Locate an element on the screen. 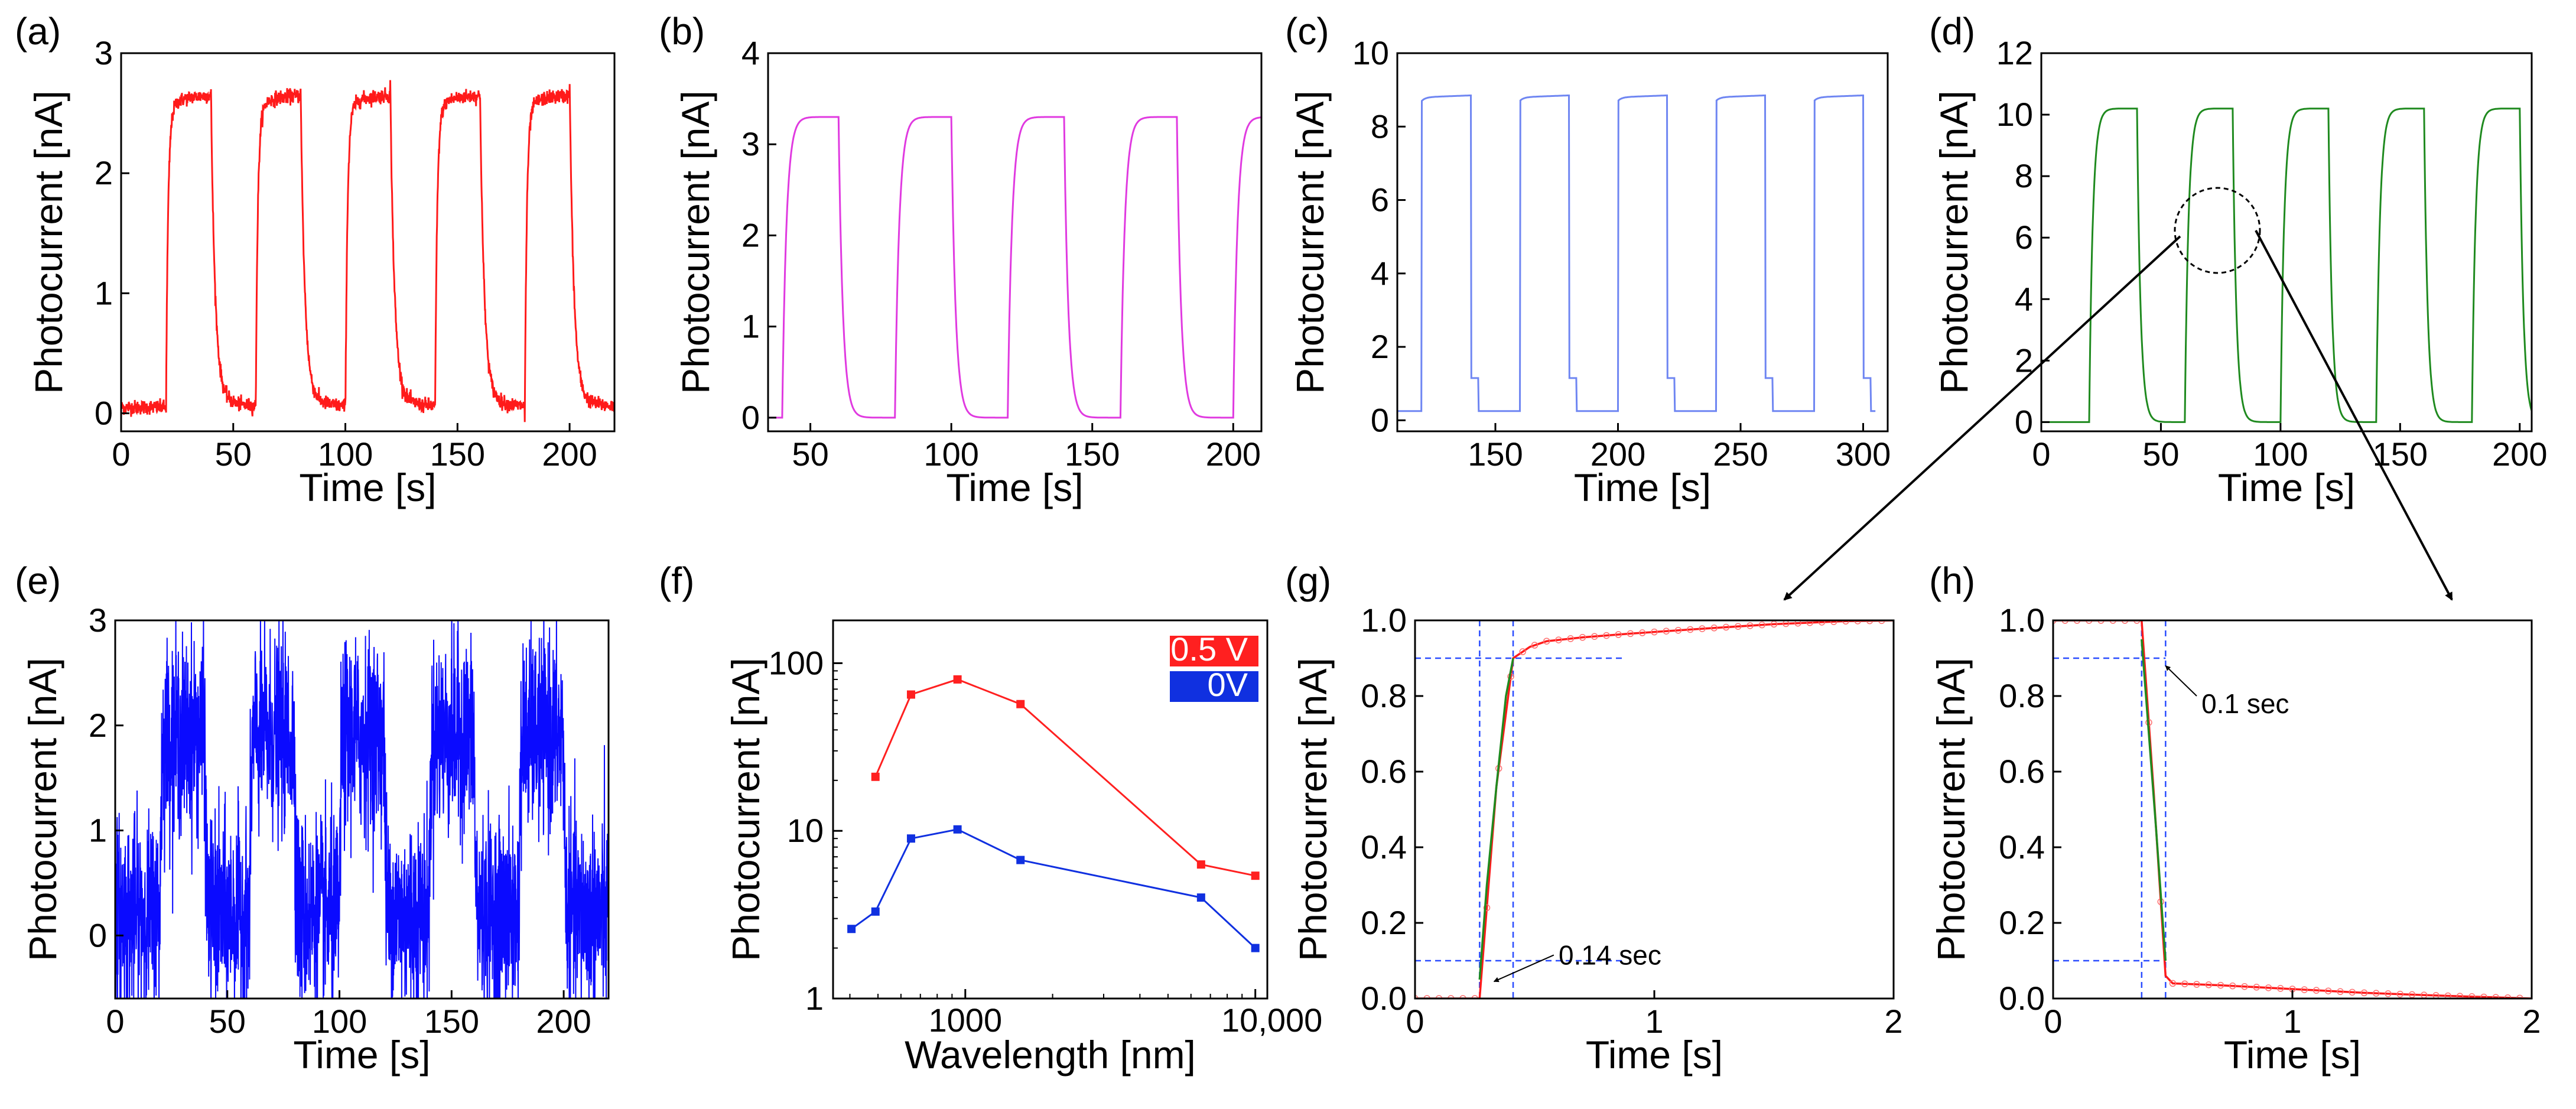 Image resolution: width=2576 pixels, height=1109 pixels. zoom-circle is located at coordinates (2217, 230).